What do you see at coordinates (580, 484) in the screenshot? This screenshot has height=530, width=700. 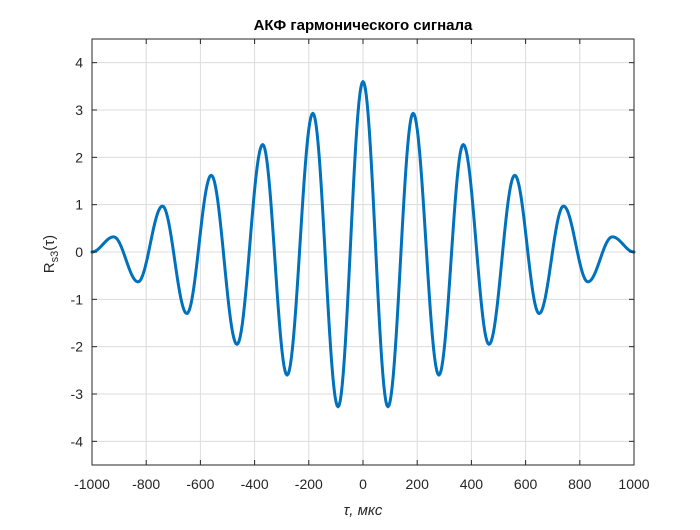 I see `x-tick-label: 800` at bounding box center [580, 484].